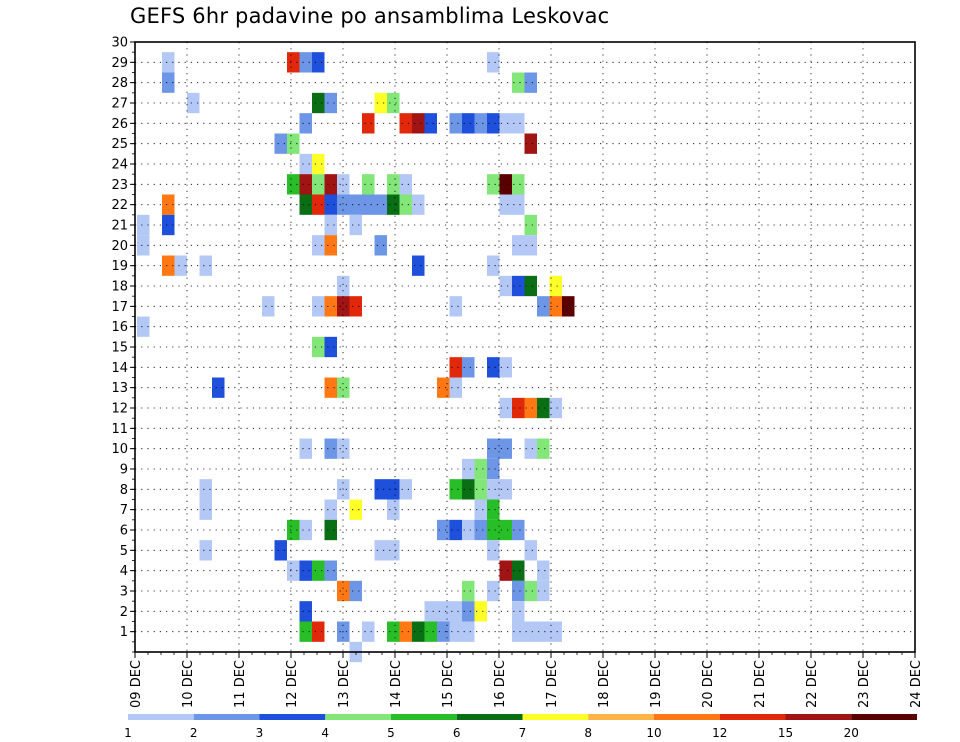 The width and height of the screenshot is (960, 742). What do you see at coordinates (851, 733) in the screenshot?
I see `colorbar-label: 20` at bounding box center [851, 733].